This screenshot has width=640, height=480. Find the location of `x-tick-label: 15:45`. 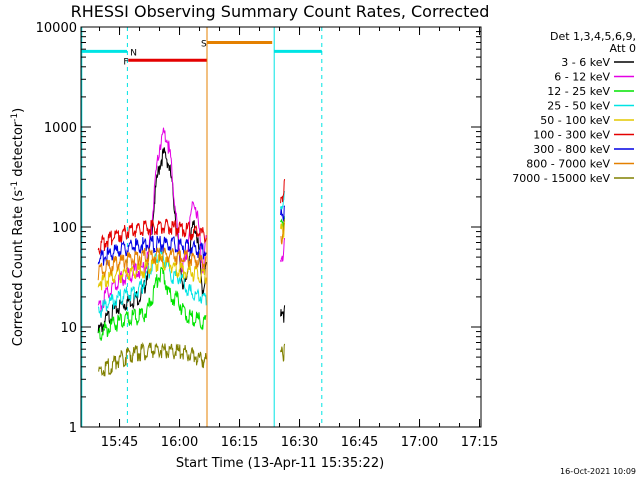

x-tick-label: 15:45 is located at coordinates (119, 442).